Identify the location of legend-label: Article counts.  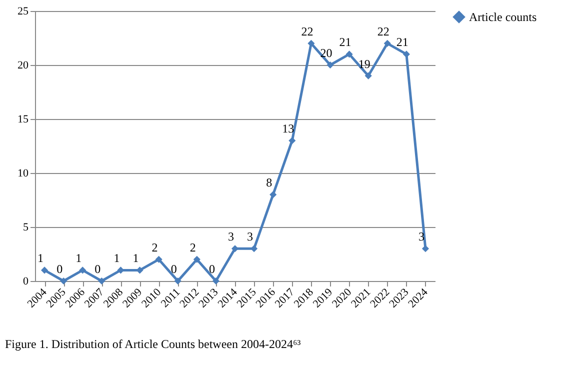
(503, 17).